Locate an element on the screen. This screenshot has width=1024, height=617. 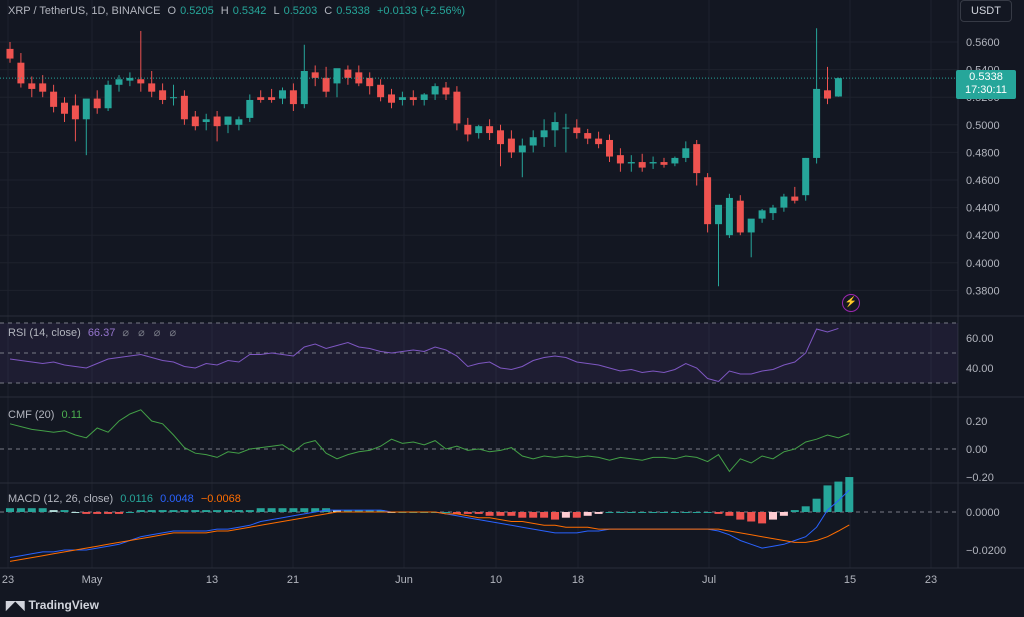
brand-name: TradingView is located at coordinates (63, 605).